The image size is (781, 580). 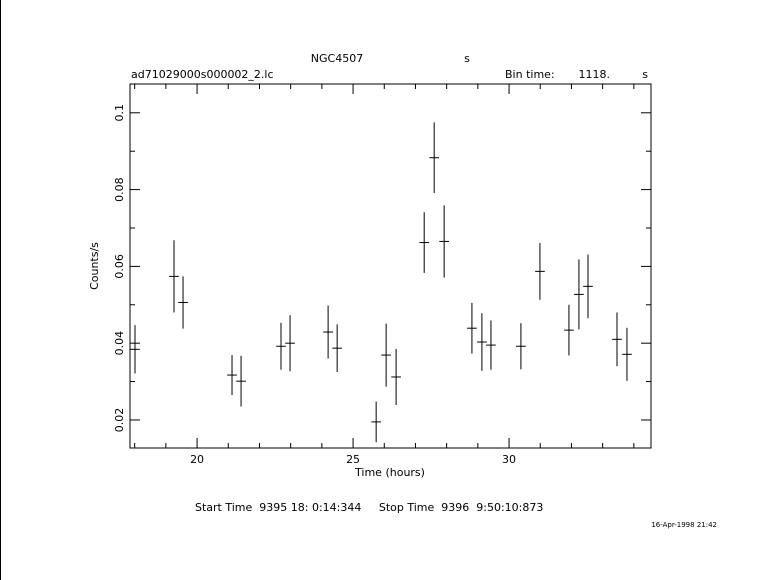 What do you see at coordinates (389, 472) in the screenshot?
I see `x-axis-label: Time (hours)` at bounding box center [389, 472].